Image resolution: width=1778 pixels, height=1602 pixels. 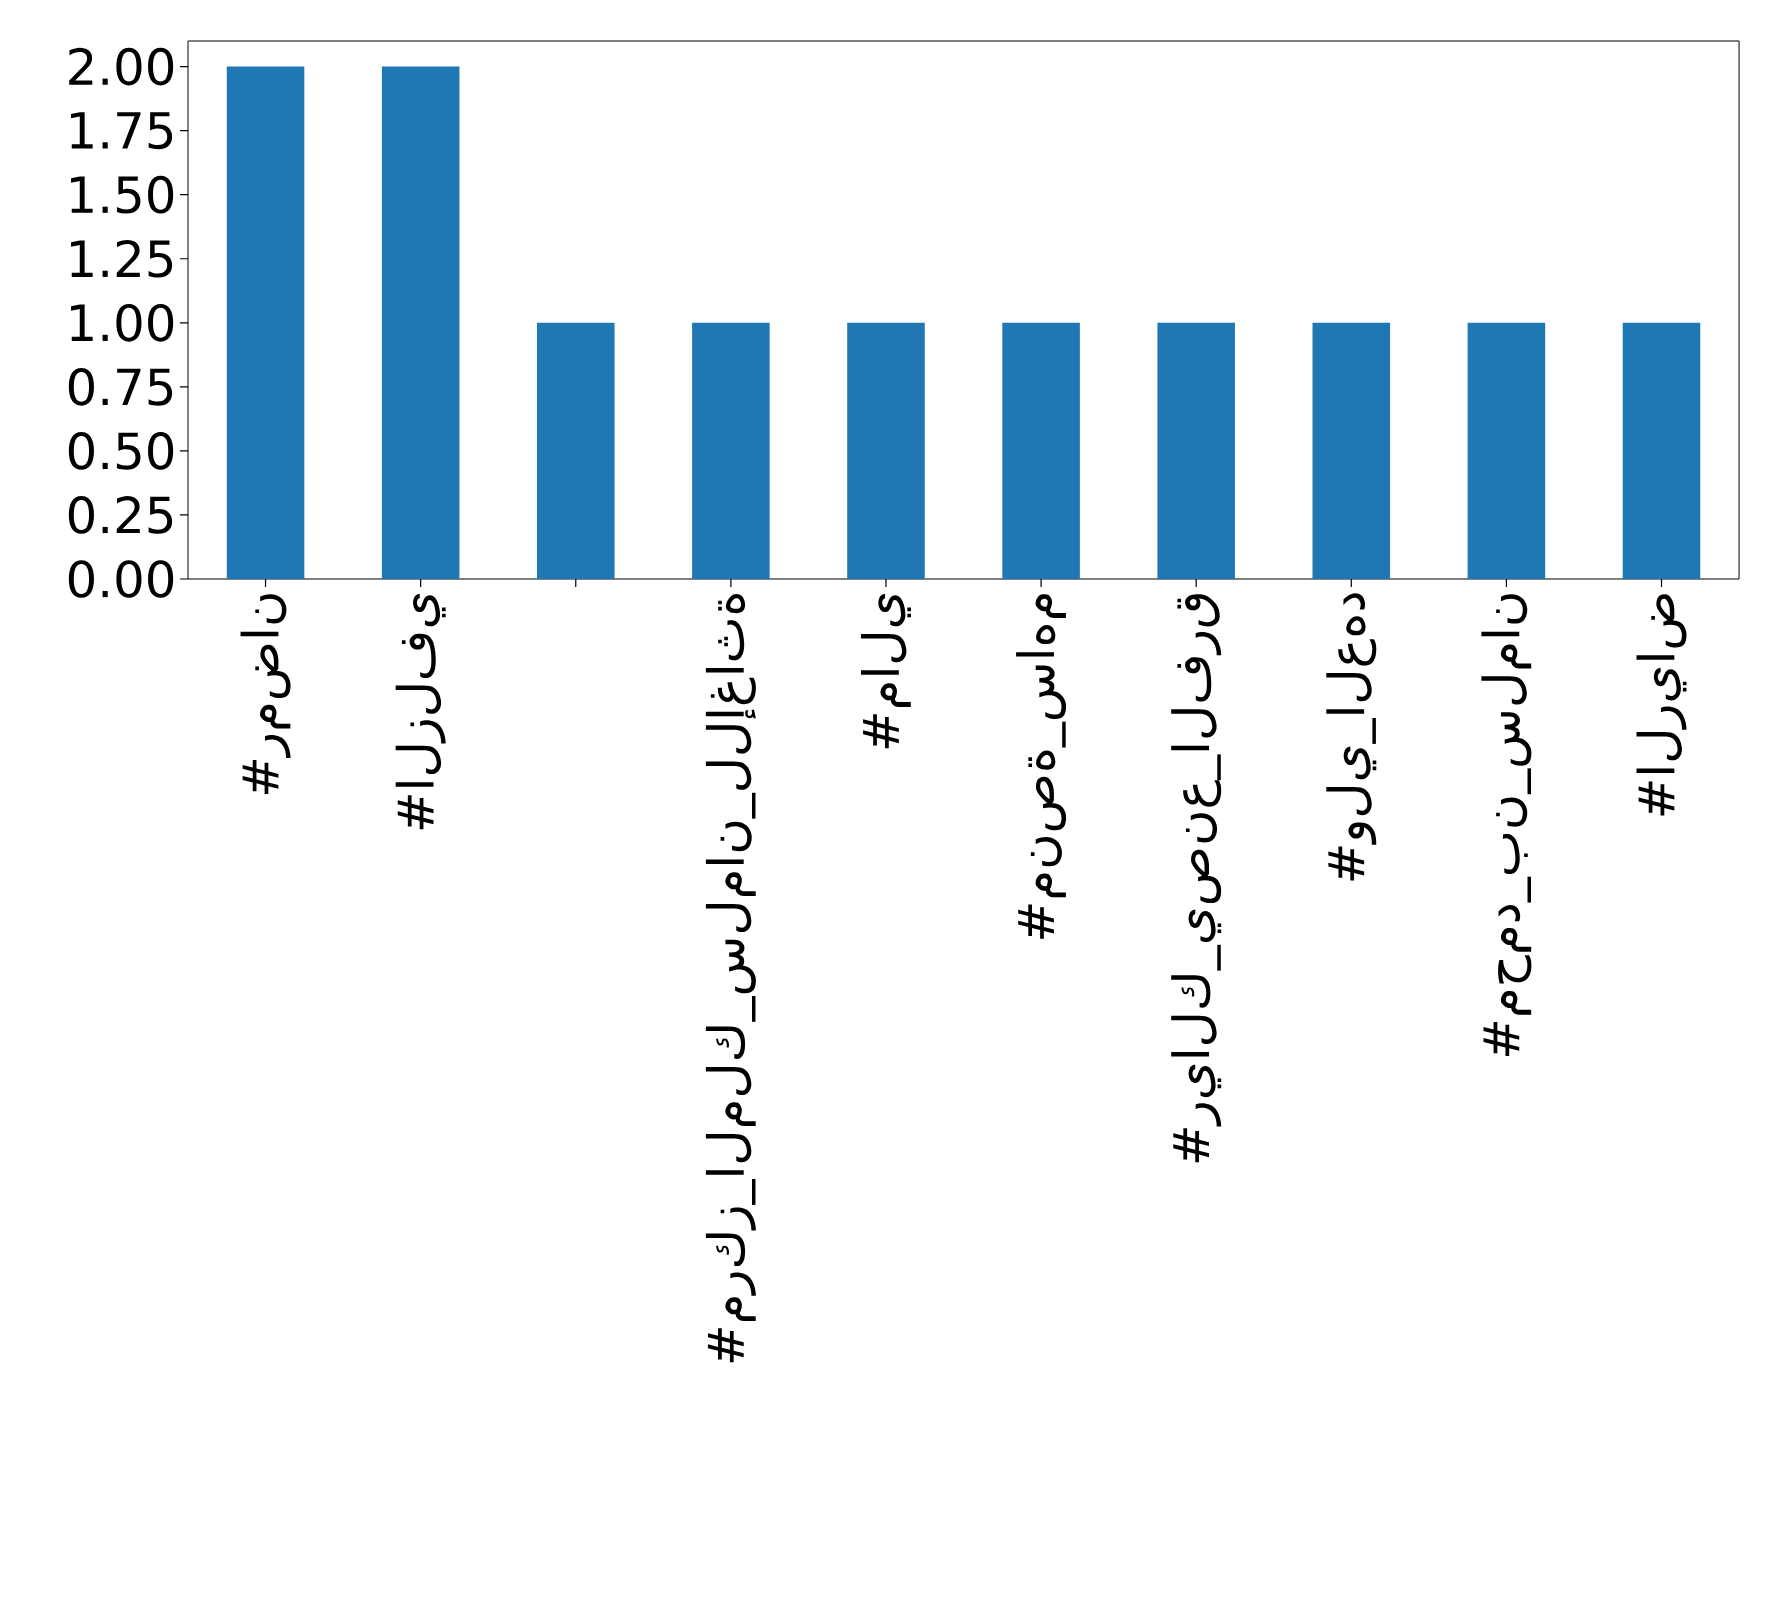 What do you see at coordinates (1196, 878) in the screenshot?
I see `x-tick-label: #ريالك_يصنع_الفرق` at bounding box center [1196, 878].